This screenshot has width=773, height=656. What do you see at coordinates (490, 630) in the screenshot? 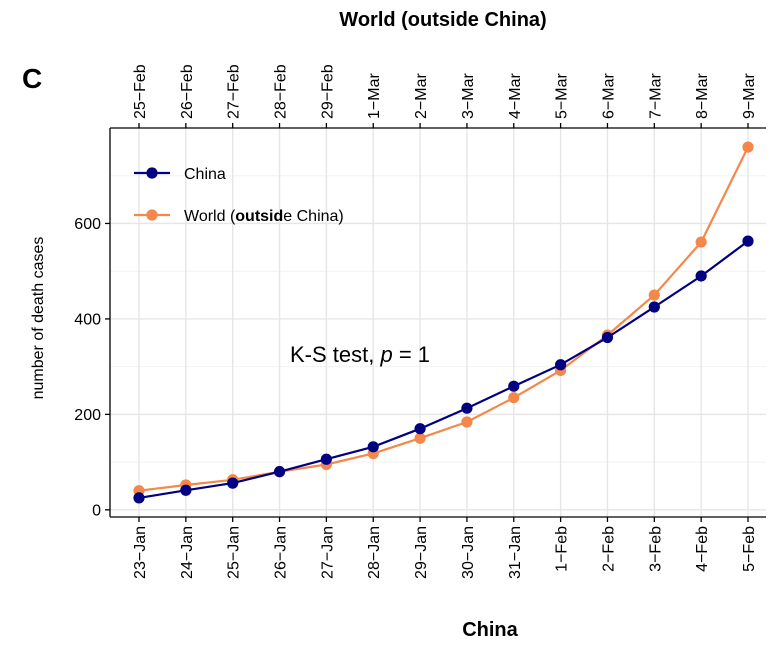
I see `x-axis-label: China` at bounding box center [490, 630].